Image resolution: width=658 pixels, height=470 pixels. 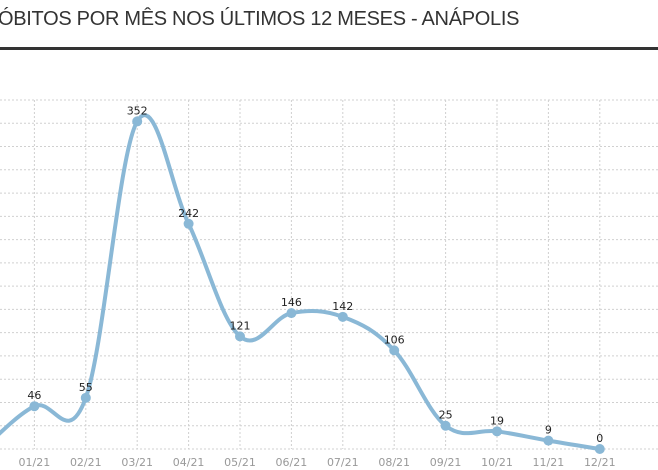 I want to click on data-label: 242, so click(x=188, y=213).